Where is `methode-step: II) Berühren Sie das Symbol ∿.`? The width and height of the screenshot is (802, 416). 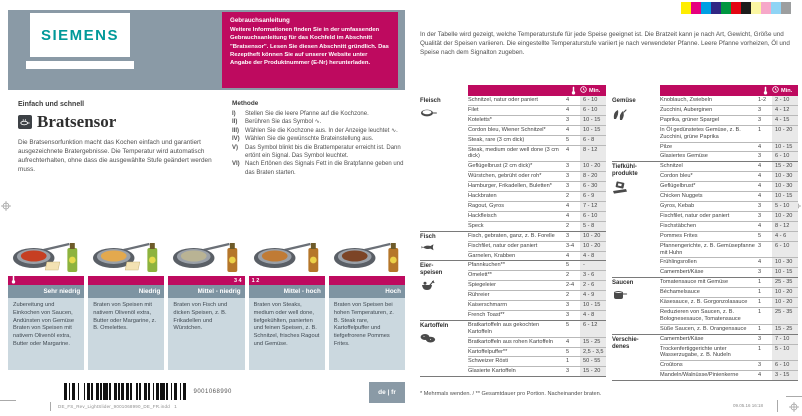 methode-step: II) Berühren Sie das Symbol ∿. is located at coordinates (320, 122).